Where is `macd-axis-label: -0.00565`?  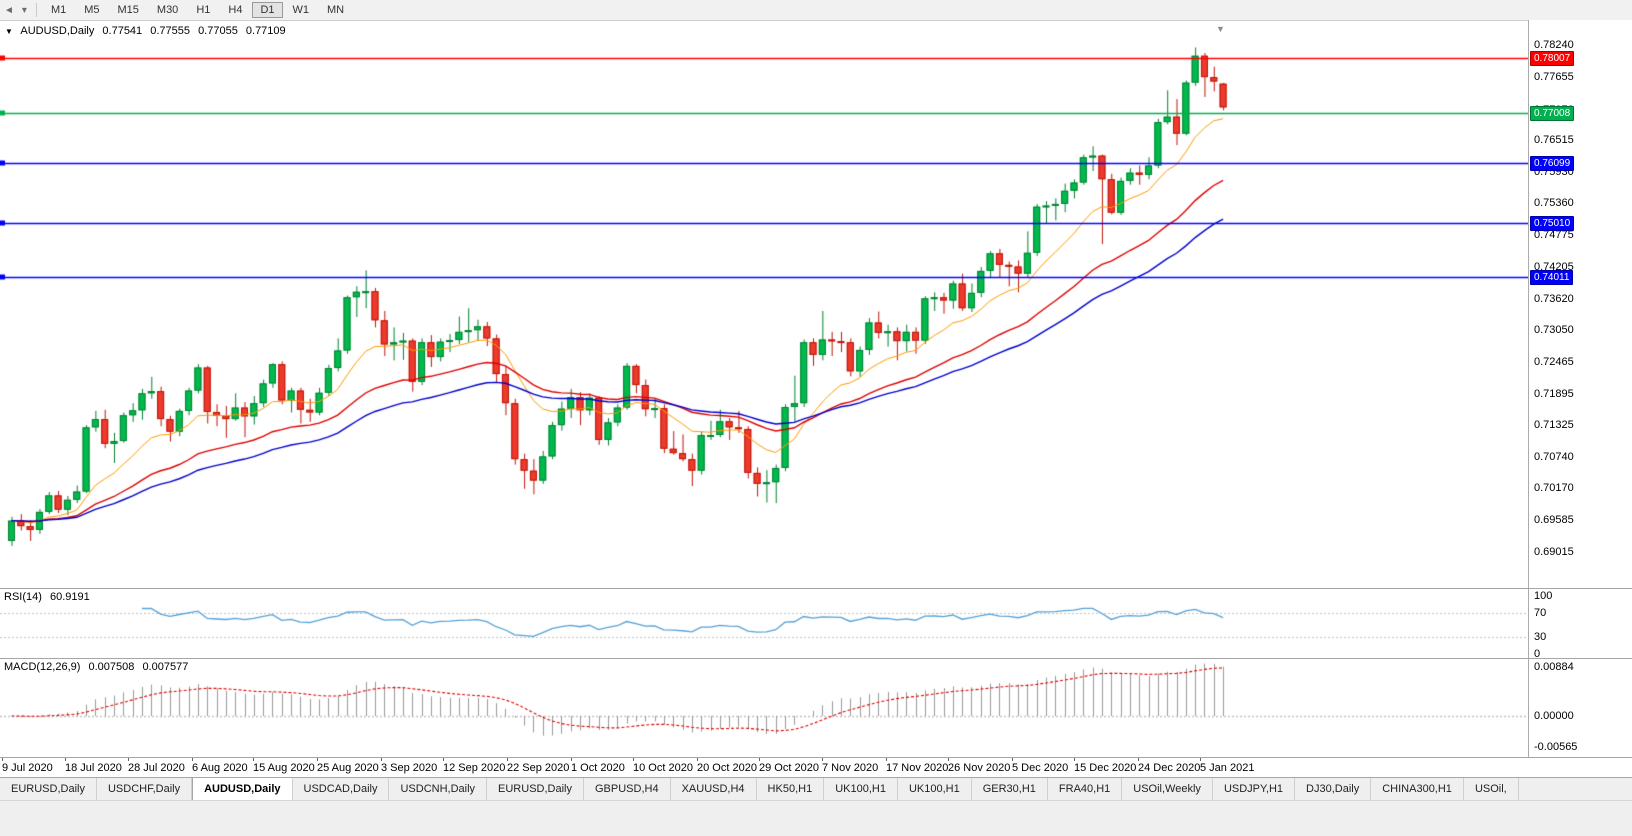 macd-axis-label: -0.00565 is located at coordinates (1556, 747).